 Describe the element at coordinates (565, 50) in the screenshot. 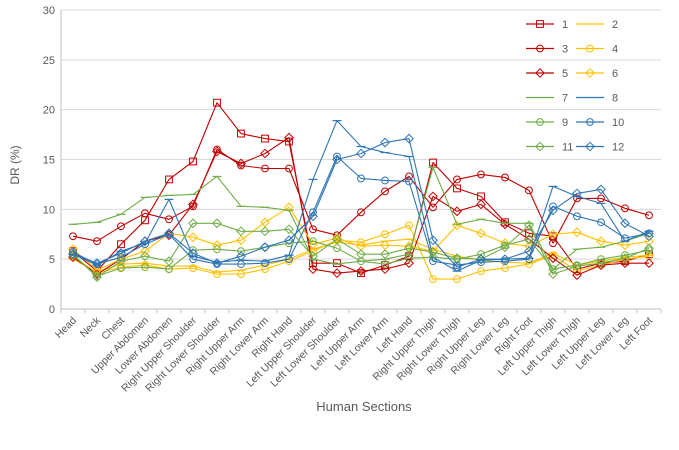

I see `legend-label: 3` at that location.